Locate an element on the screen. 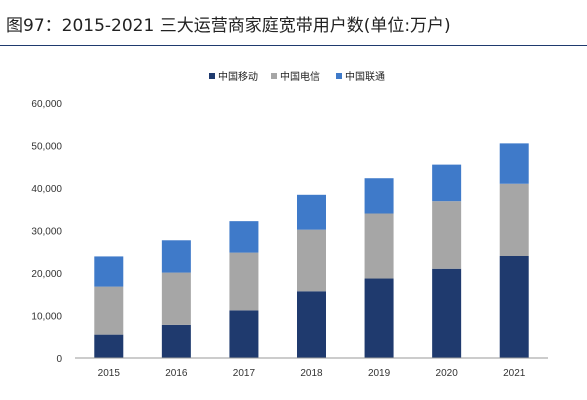 The width and height of the screenshot is (587, 400). y-tick-label: 0 is located at coordinates (59, 359).